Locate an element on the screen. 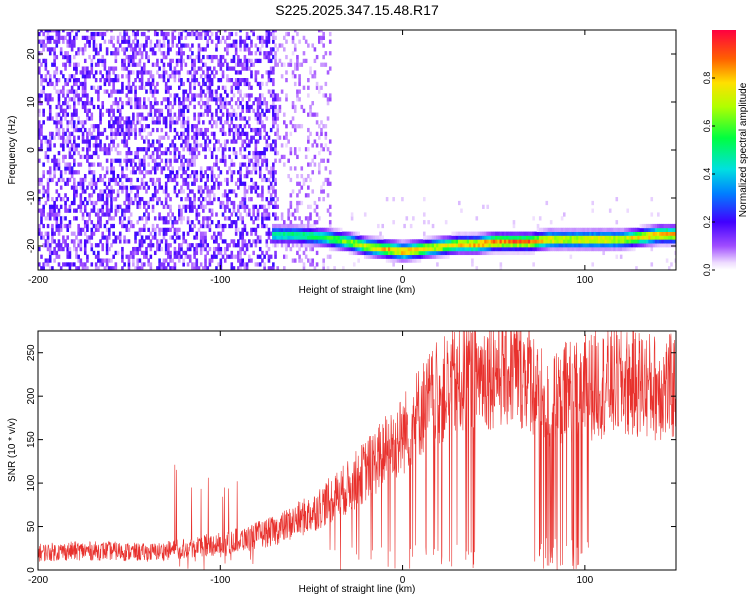 This screenshot has height=600, width=750. spectrogram-x-label: Height of straight line (km) is located at coordinates (357, 290).